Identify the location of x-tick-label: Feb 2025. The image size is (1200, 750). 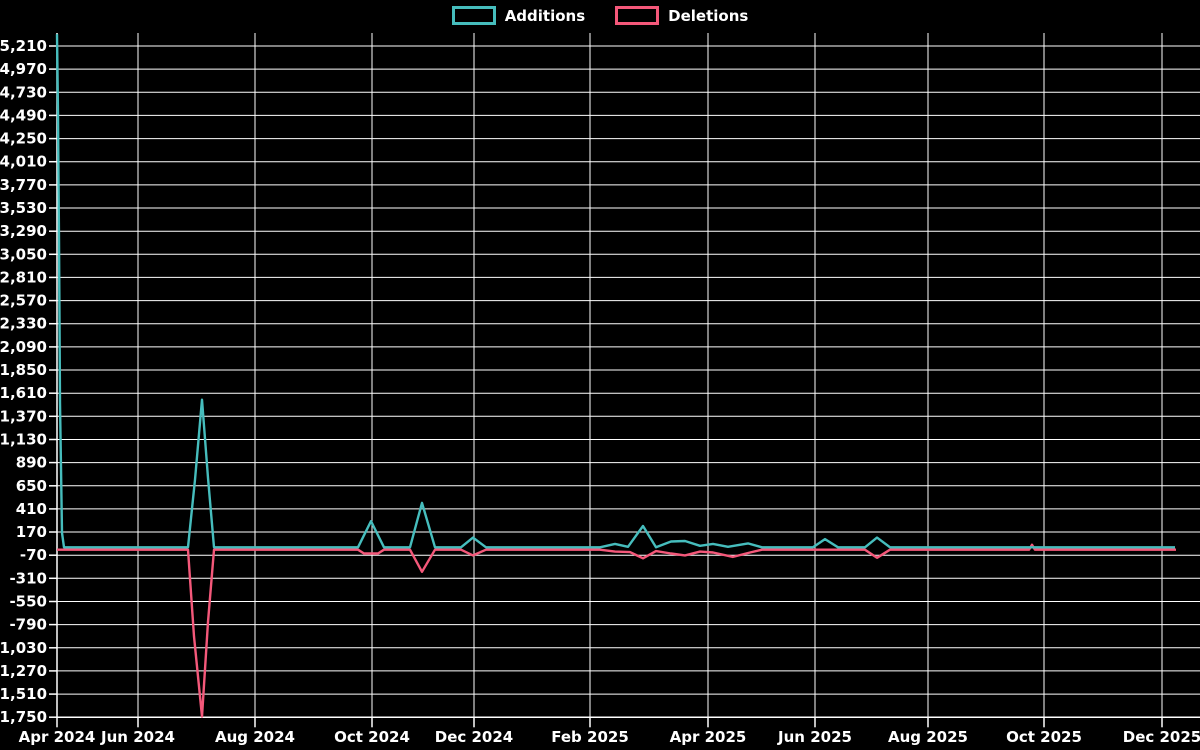
(590, 737).